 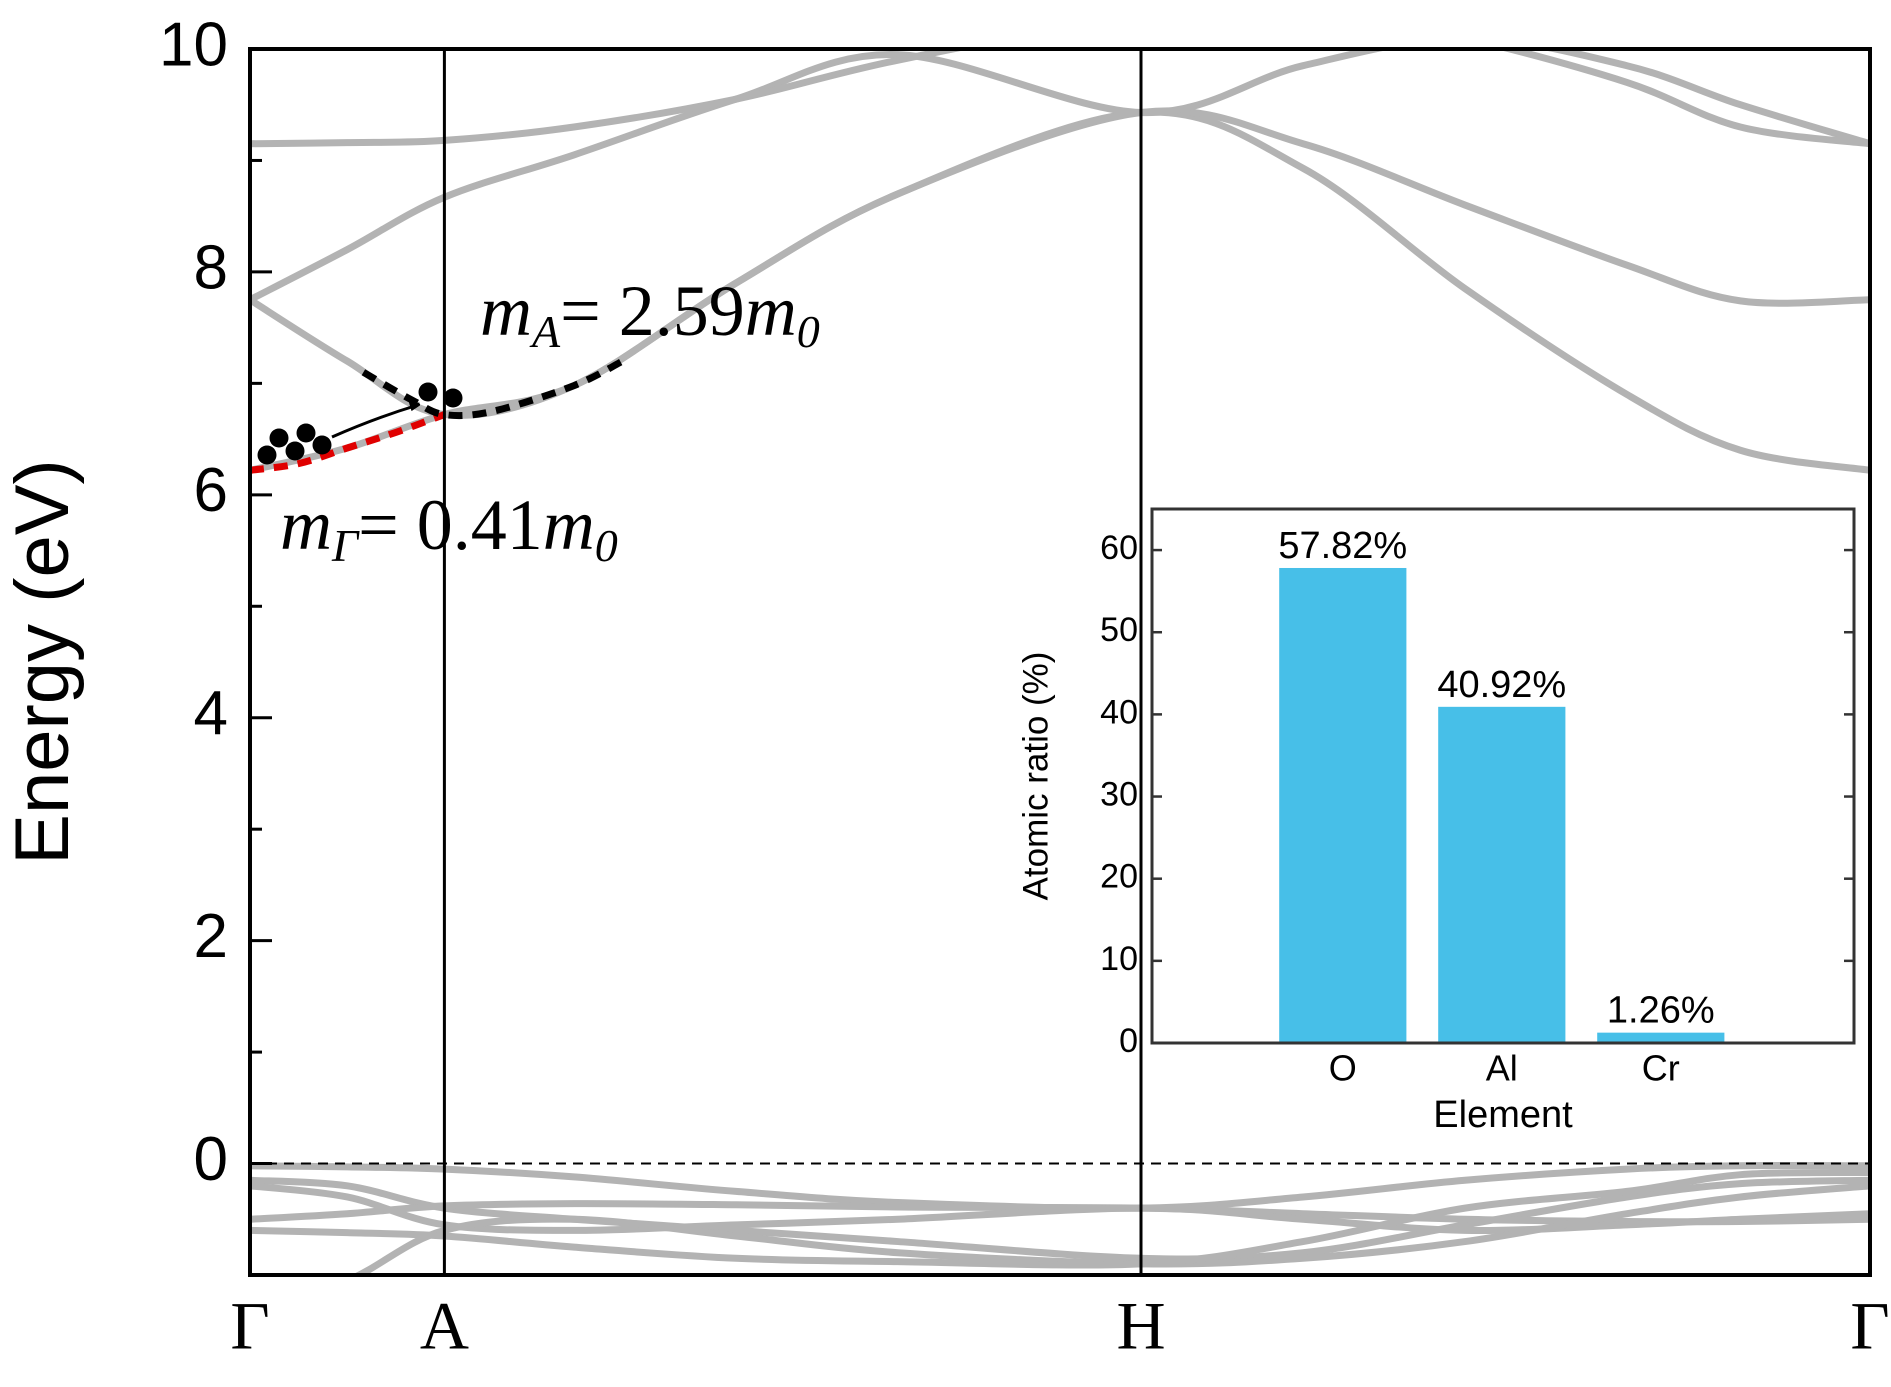 I want to click on x-tick-label: Cr, so click(x=1661, y=1068).